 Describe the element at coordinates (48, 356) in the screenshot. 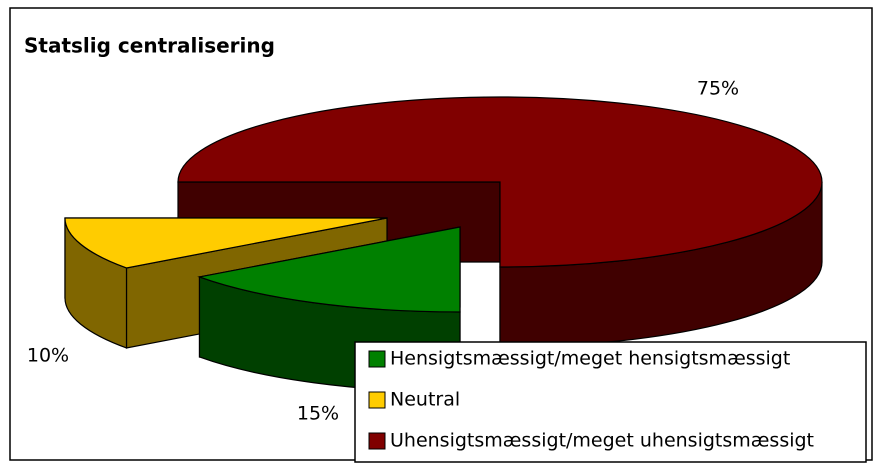

I see `data-label: 10%` at that location.